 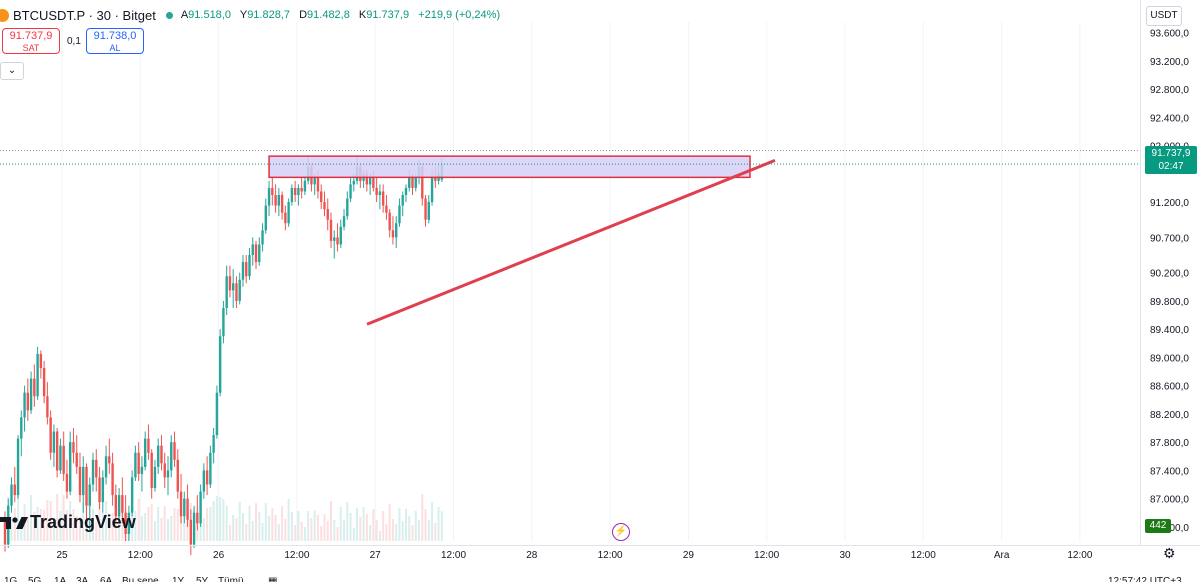 I want to click on calendar-icon: ▦, so click(x=273, y=579).